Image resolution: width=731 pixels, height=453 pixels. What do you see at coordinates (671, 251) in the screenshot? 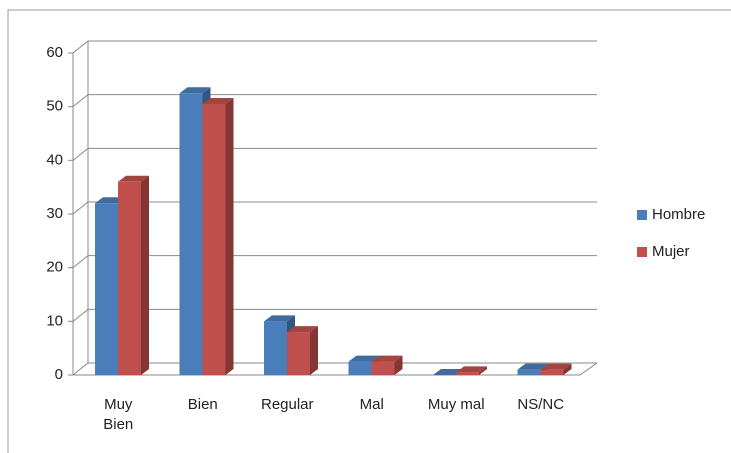
I see `legend-label: Mujer` at bounding box center [671, 251].